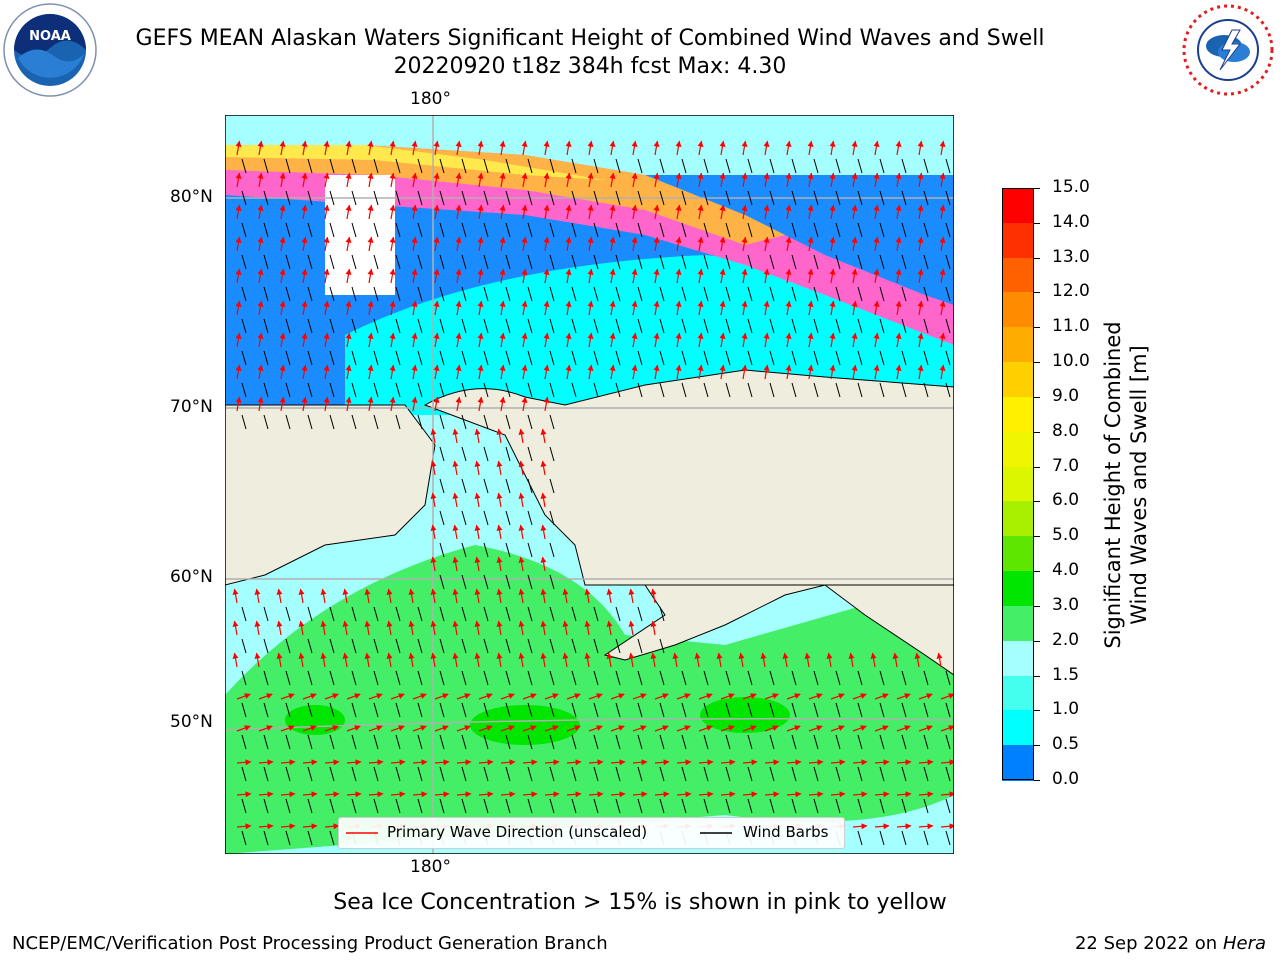  Describe the element at coordinates (1066, 430) in the screenshot. I see `colorbar-tick-label: 8.0` at that location.